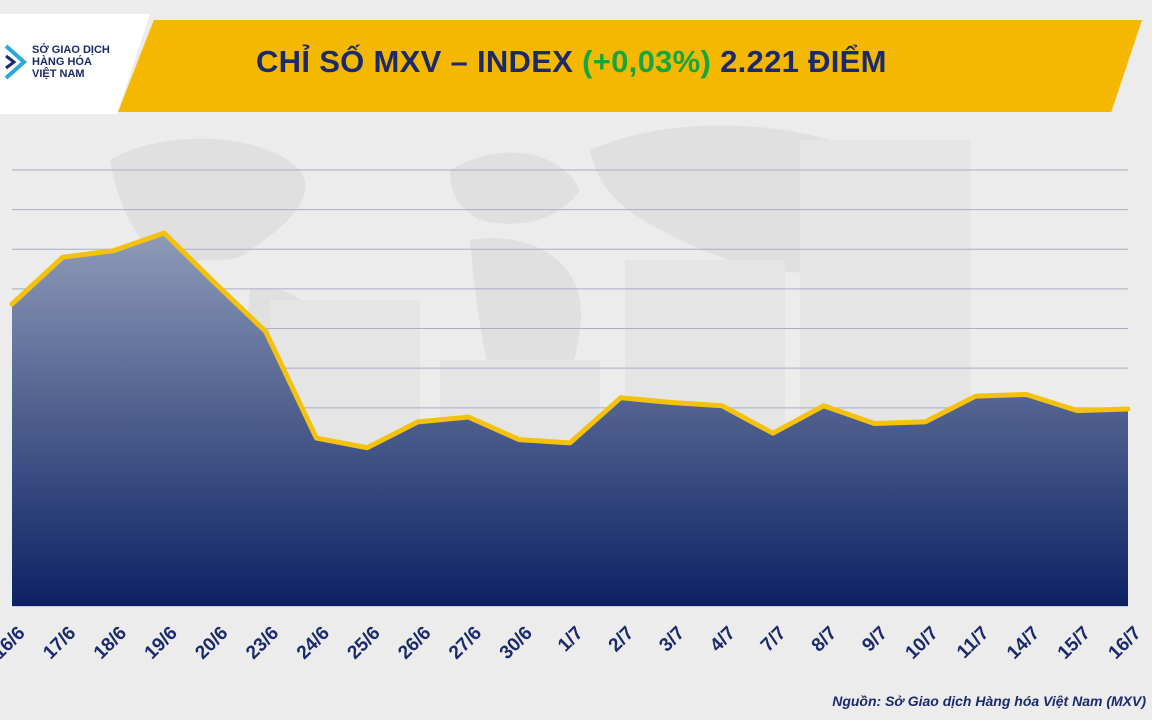 The height and width of the screenshot is (720, 1152). I want to click on x-tick-label: 10/7, so click(922, 643).